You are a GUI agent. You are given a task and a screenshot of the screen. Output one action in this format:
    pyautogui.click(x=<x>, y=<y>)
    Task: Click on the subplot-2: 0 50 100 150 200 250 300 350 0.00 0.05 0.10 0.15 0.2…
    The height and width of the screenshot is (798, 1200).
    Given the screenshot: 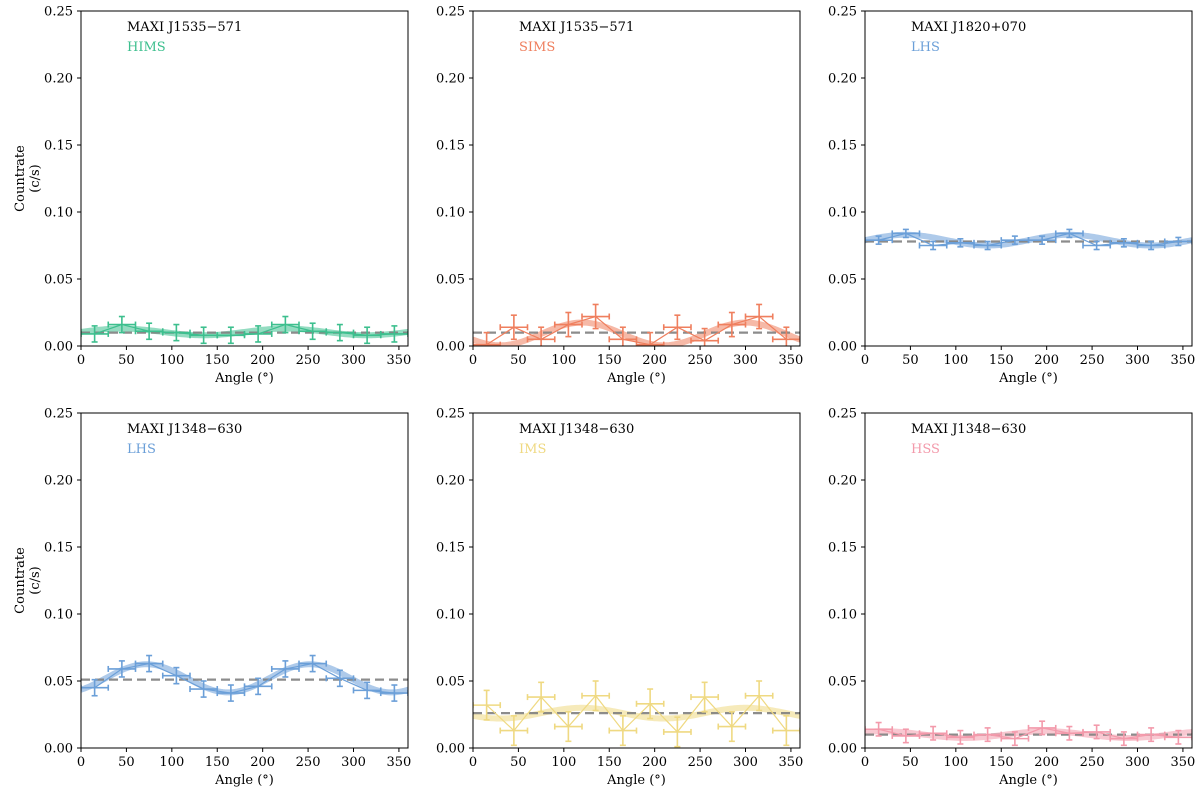 What is the action you would take?
    pyautogui.click(x=619, y=196)
    